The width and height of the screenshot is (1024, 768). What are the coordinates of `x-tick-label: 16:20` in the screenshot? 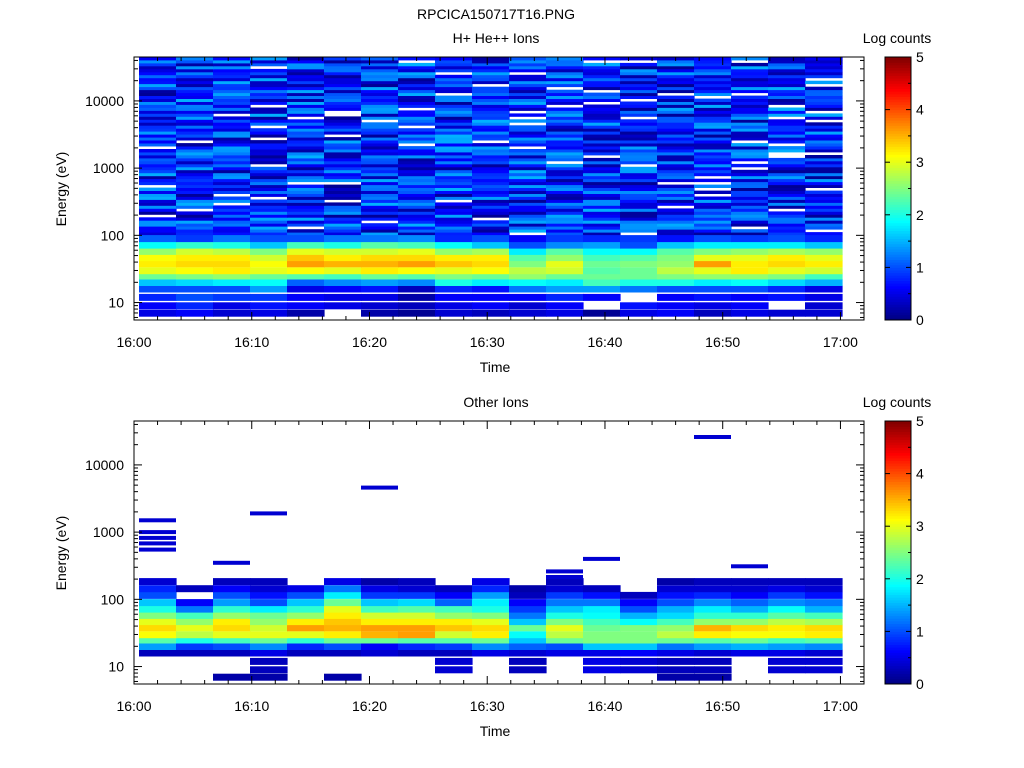 It's located at (369, 706).